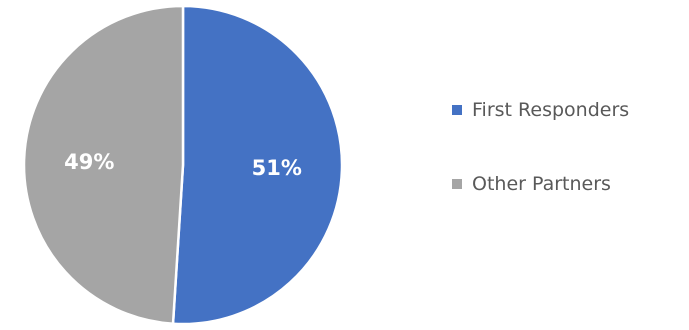 This screenshot has height=330, width=689. What do you see at coordinates (551, 110) in the screenshot?
I see `legend-label-first-responders: First Responders` at bounding box center [551, 110].